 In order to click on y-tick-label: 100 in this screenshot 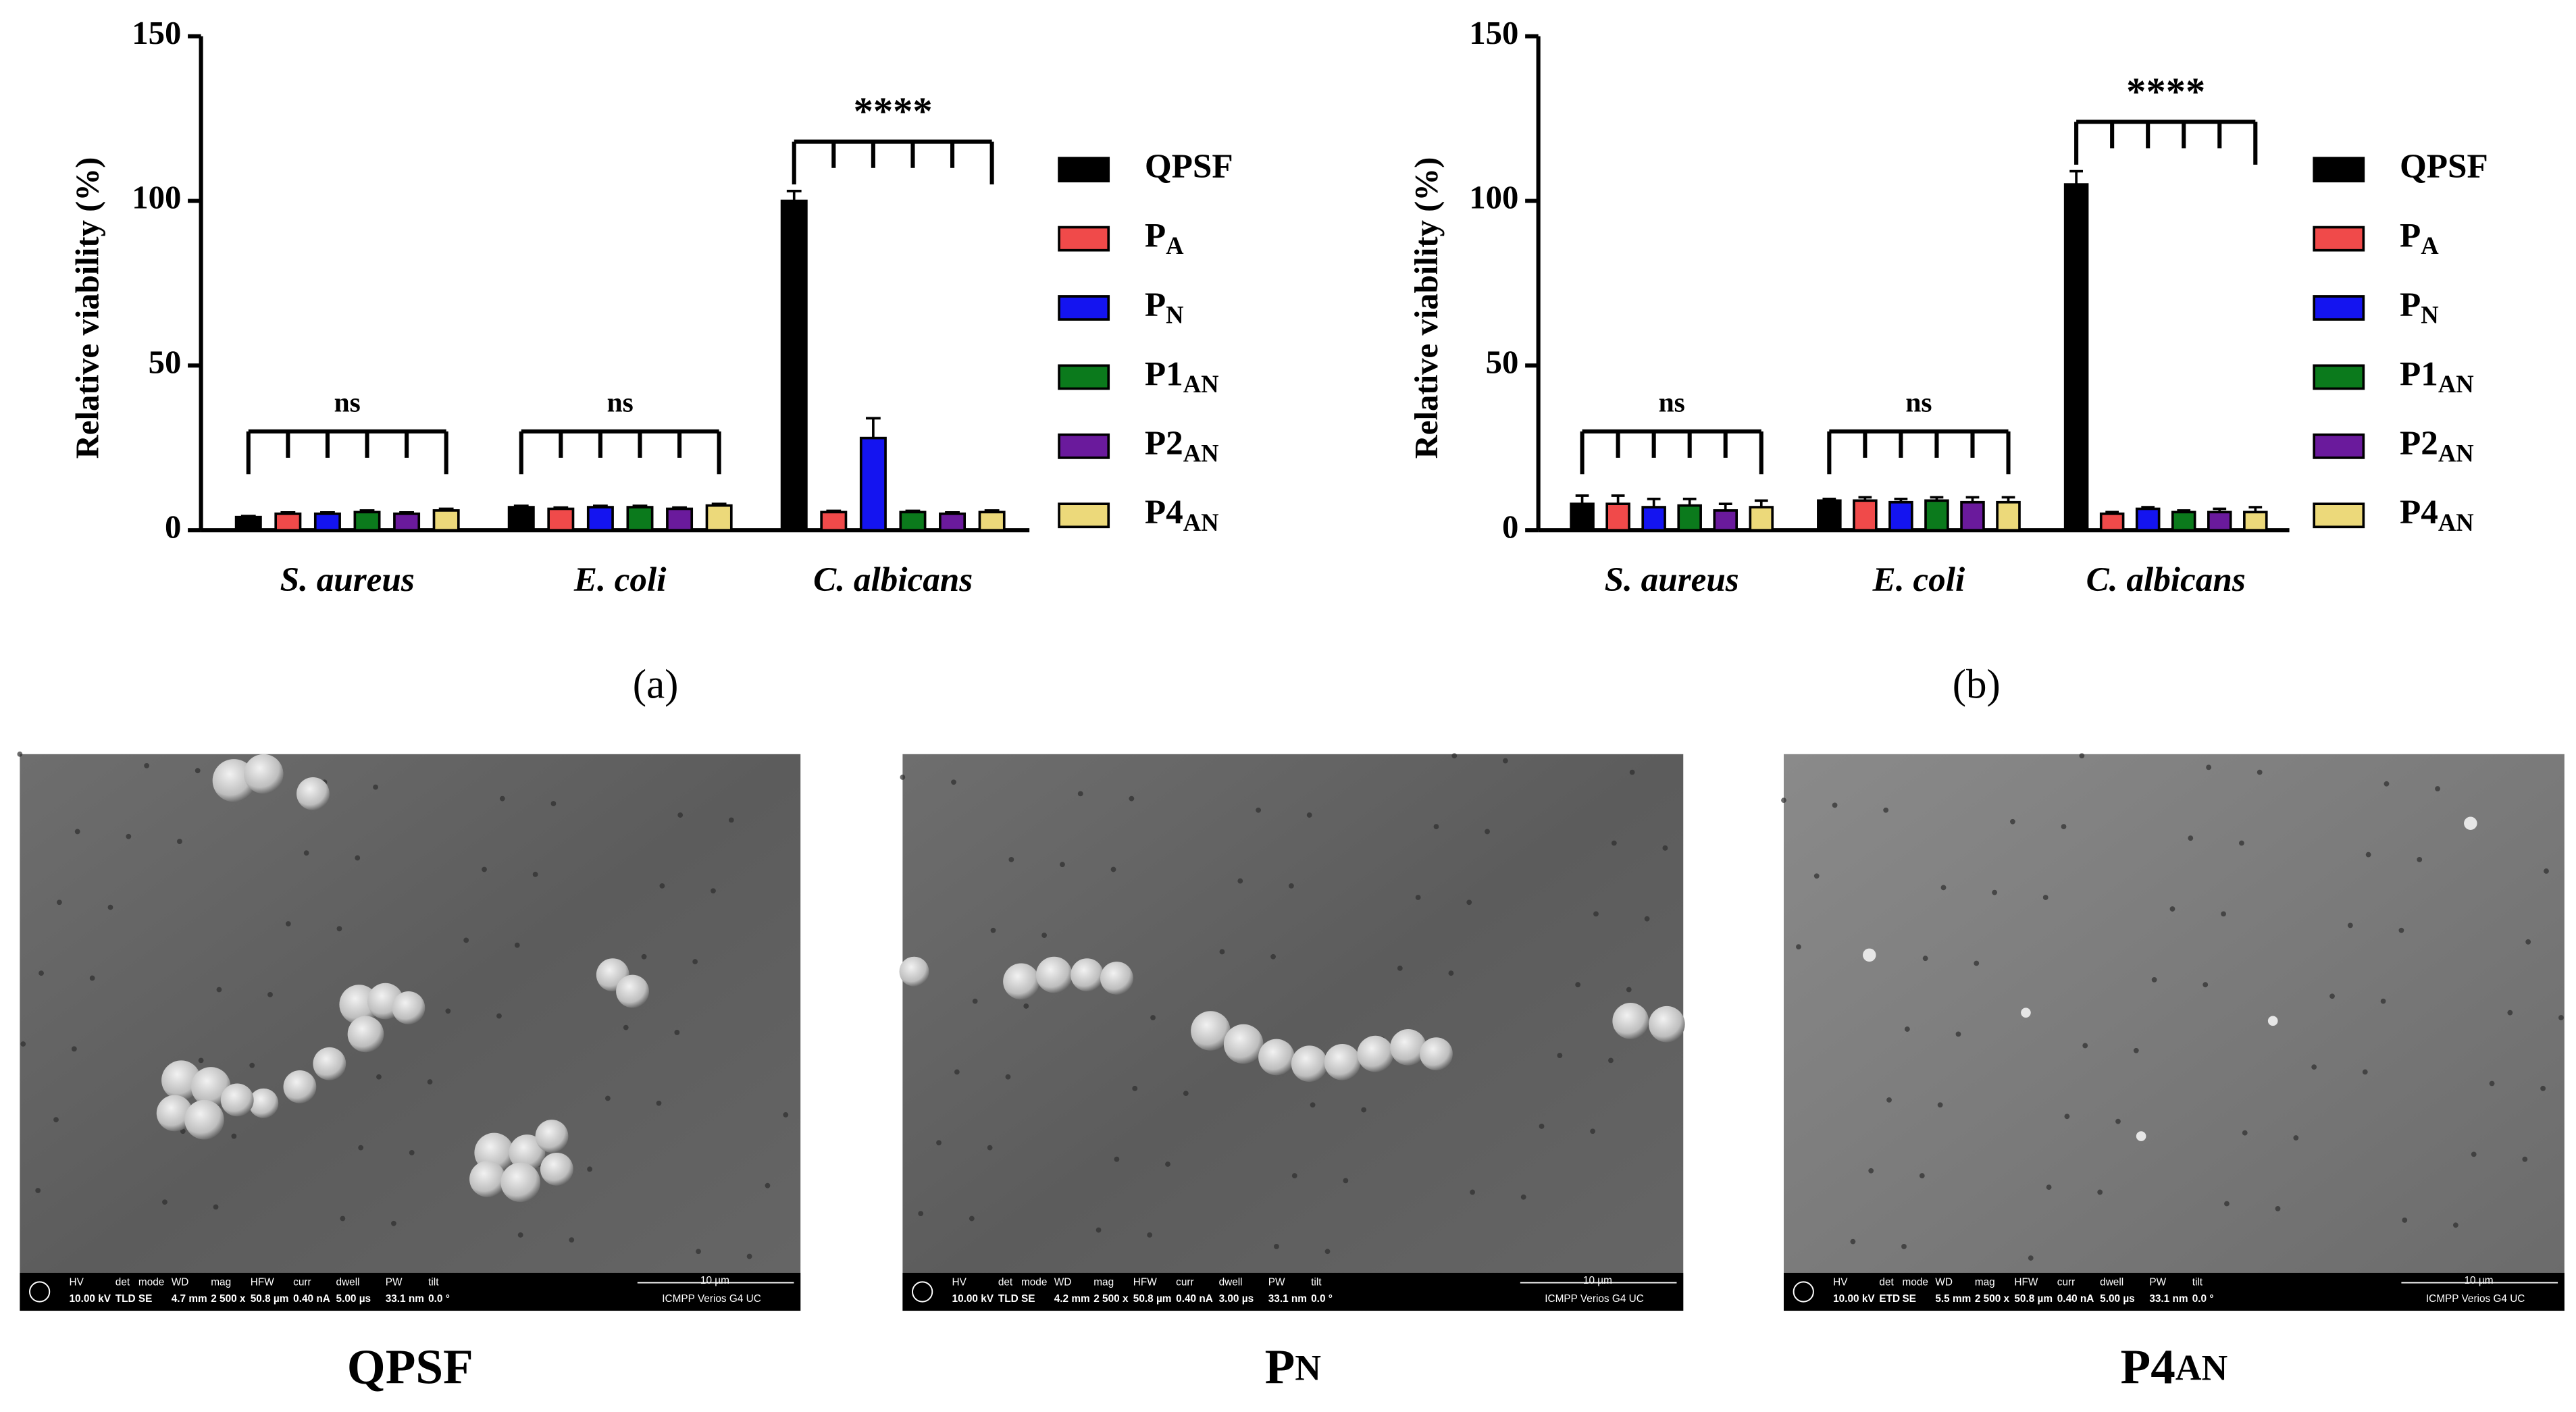, I will do `click(1493, 198)`.